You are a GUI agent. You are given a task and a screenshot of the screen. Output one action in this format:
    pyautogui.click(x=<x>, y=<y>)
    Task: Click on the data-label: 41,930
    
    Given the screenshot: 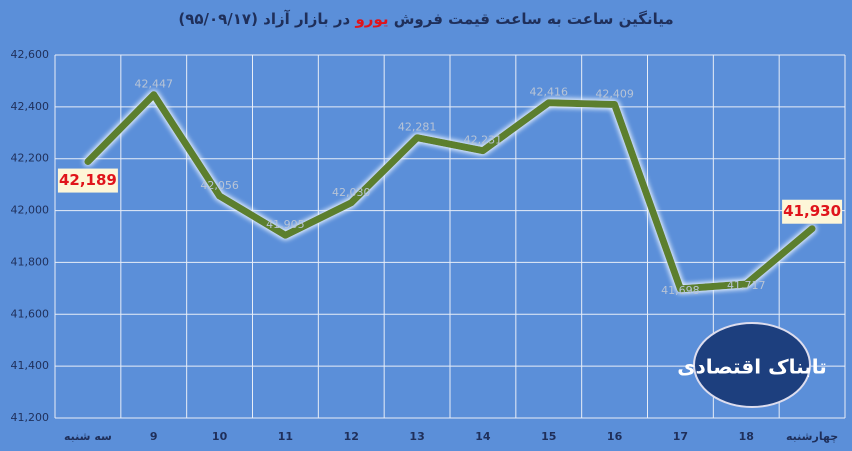 What is the action you would take?
    pyautogui.click(x=812, y=211)
    